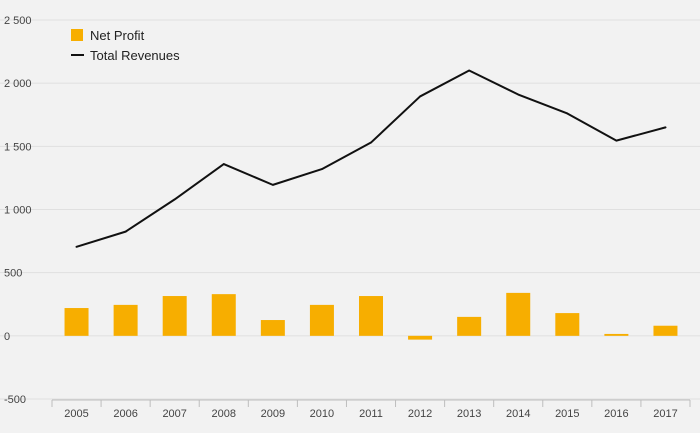 The image size is (700, 433). What do you see at coordinates (174, 414) in the screenshot?
I see `x-tick-label: 2007` at bounding box center [174, 414].